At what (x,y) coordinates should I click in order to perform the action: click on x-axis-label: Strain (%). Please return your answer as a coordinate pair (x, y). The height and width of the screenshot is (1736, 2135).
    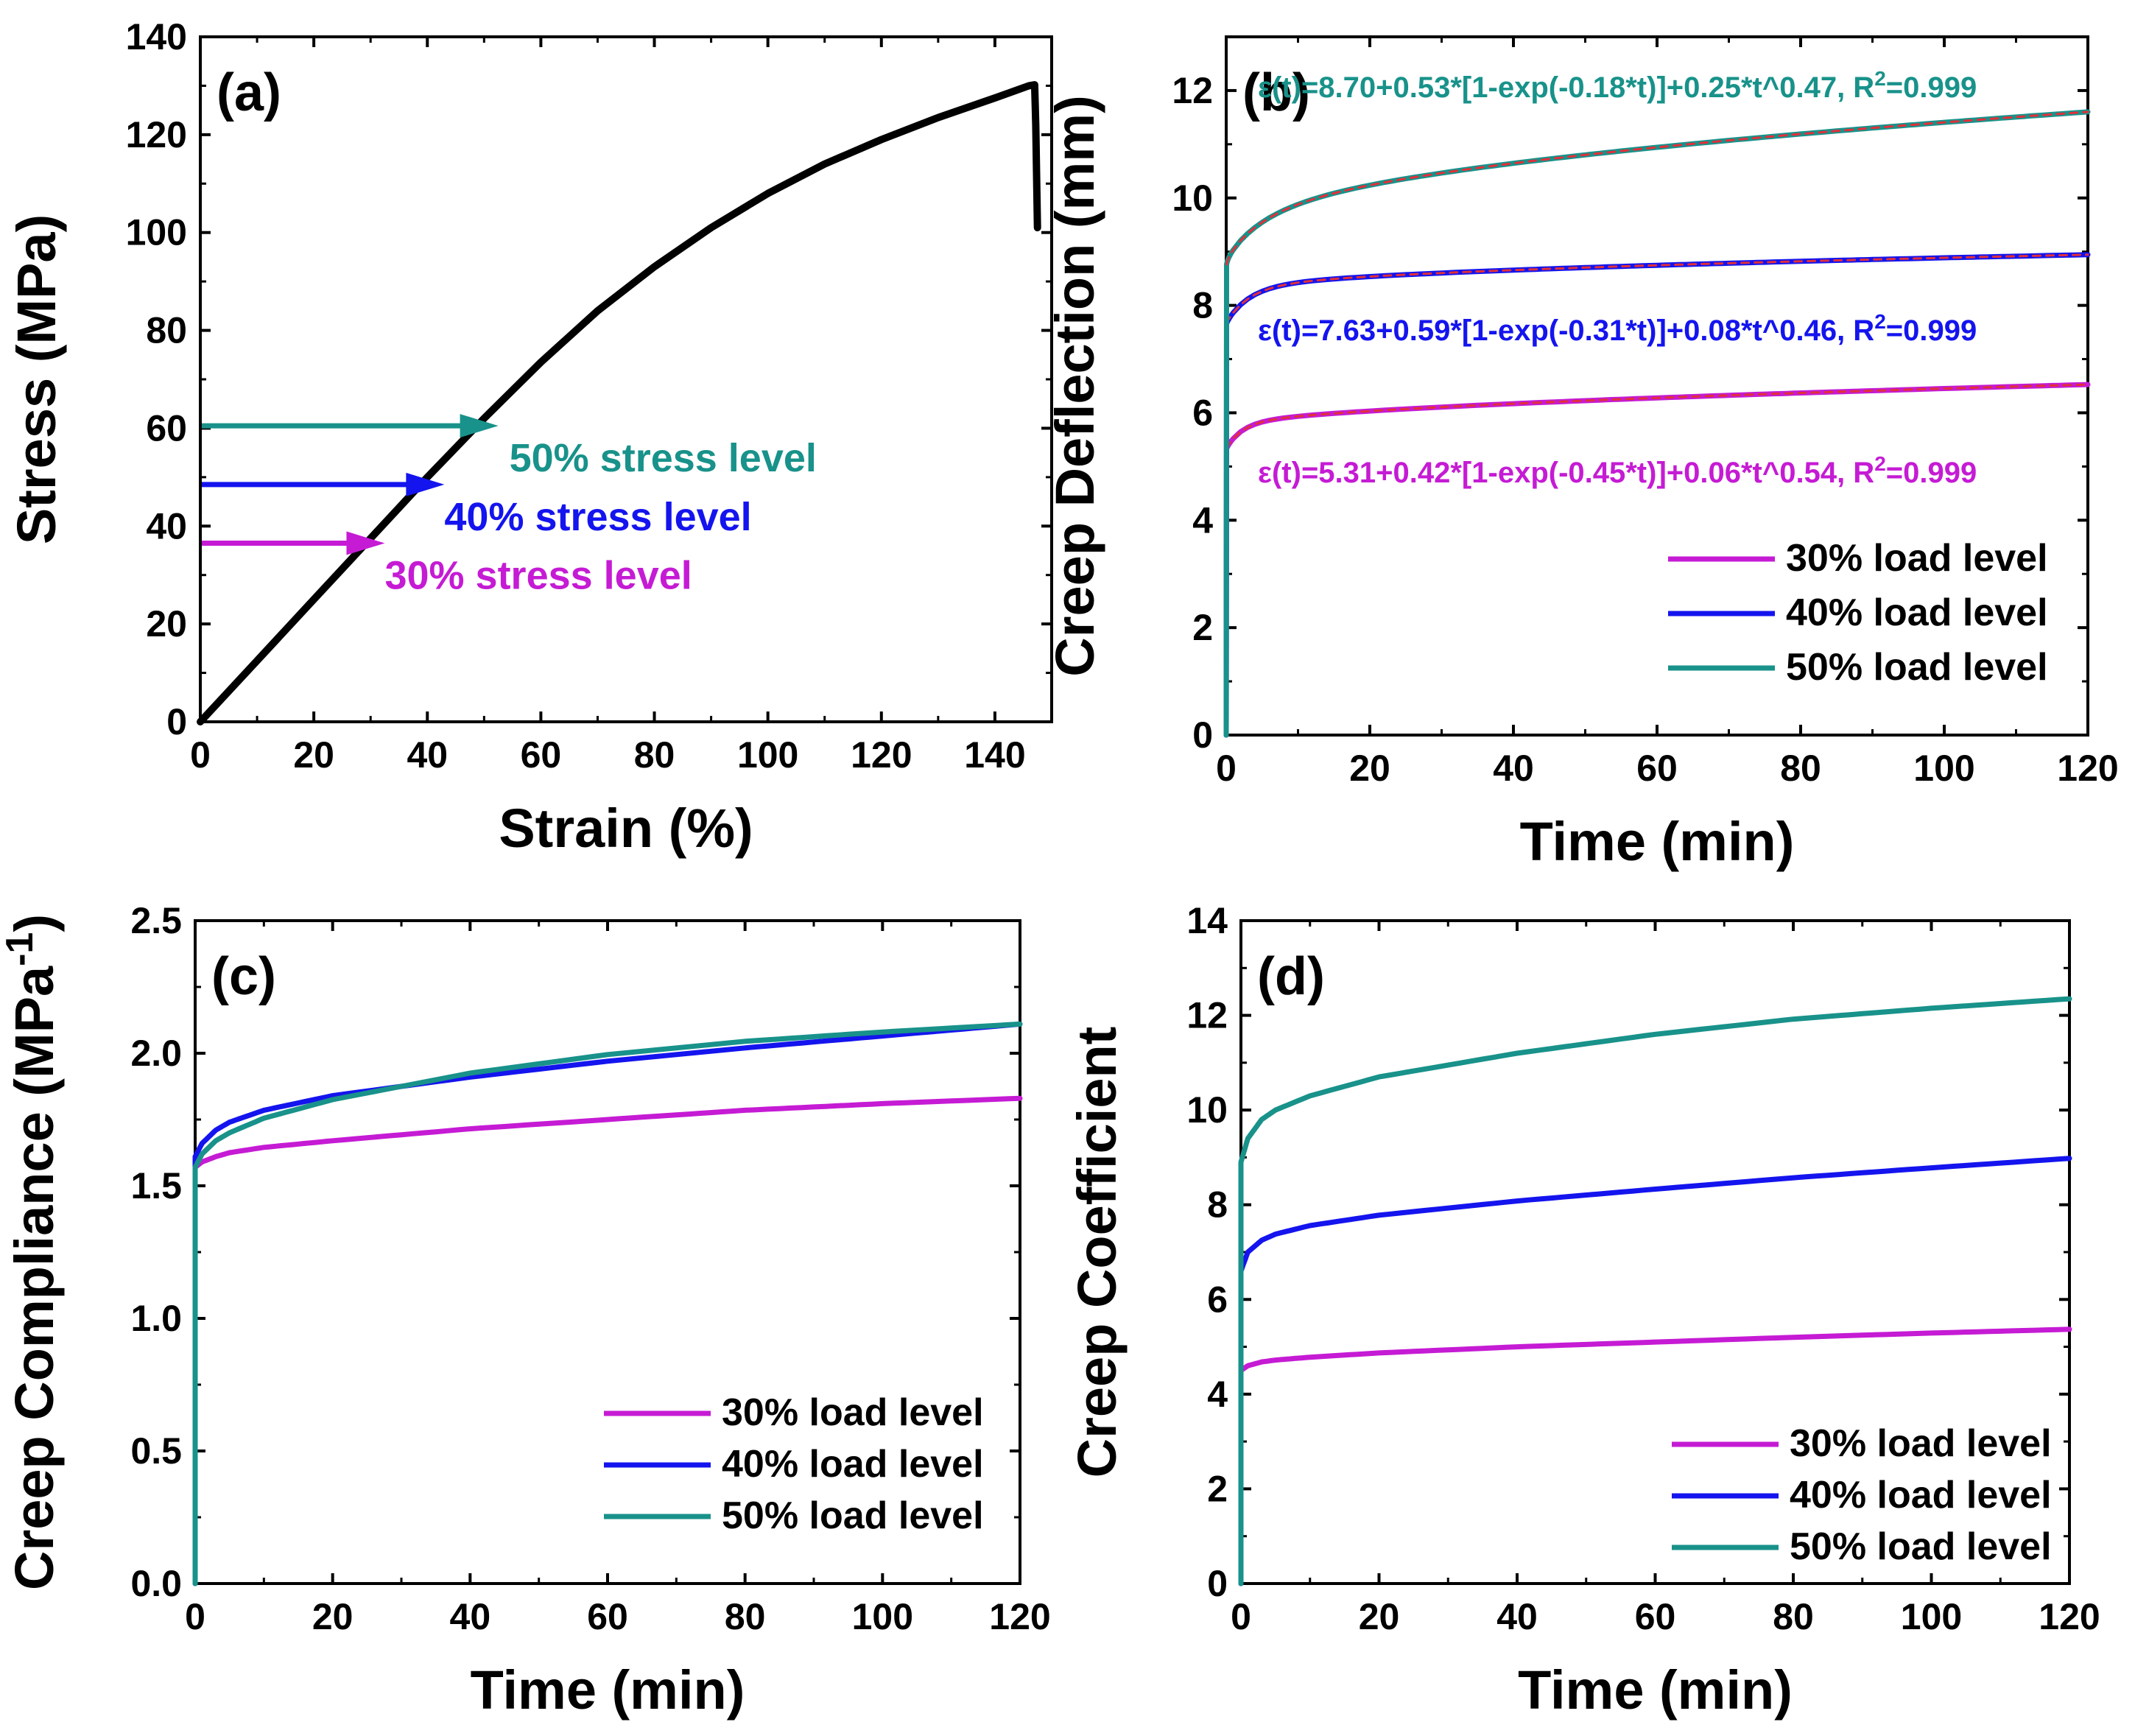
    Looking at the image, I should click on (626, 828).